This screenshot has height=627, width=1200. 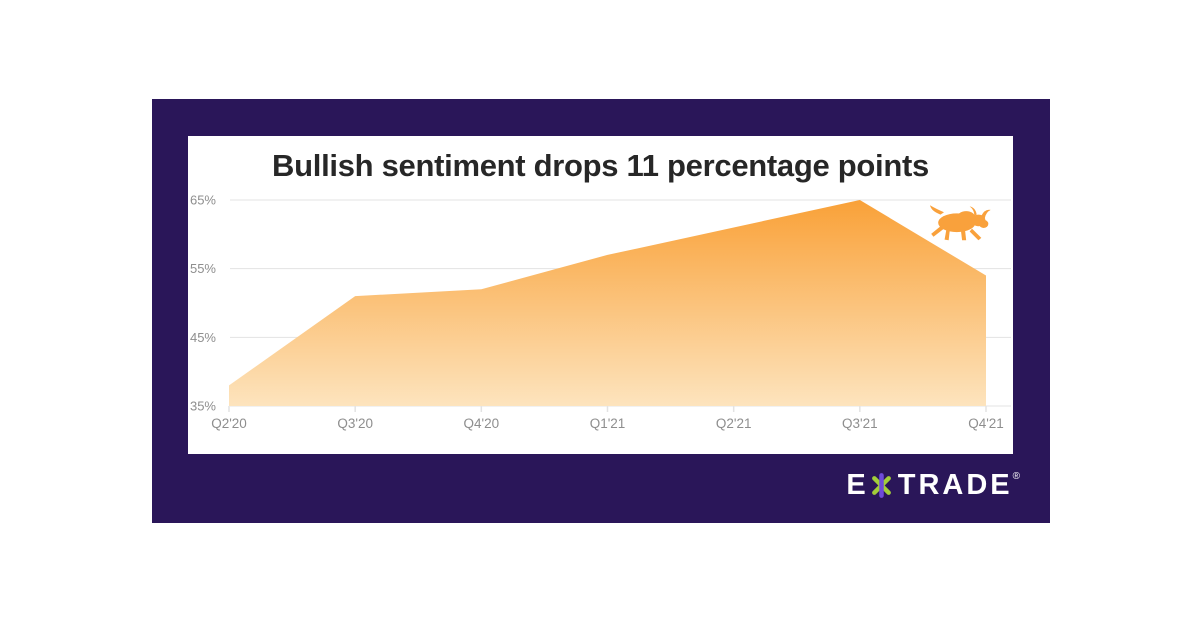 I want to click on logo-letter-e: E, so click(x=856, y=485).